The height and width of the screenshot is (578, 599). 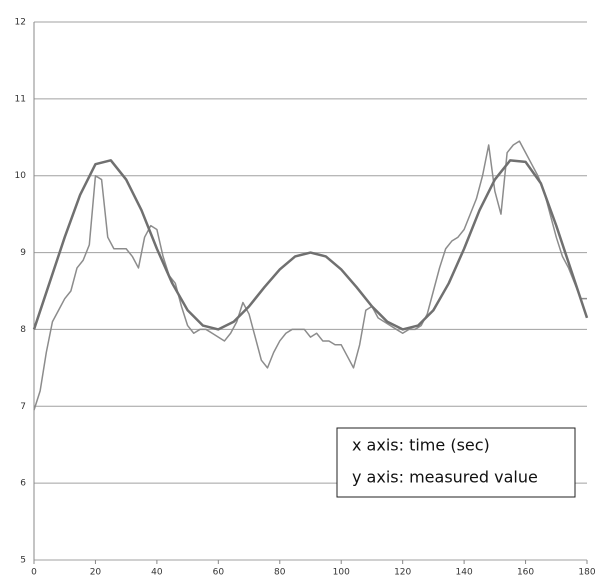 What do you see at coordinates (20, 99) in the screenshot?
I see `y-tick-label: 11` at bounding box center [20, 99].